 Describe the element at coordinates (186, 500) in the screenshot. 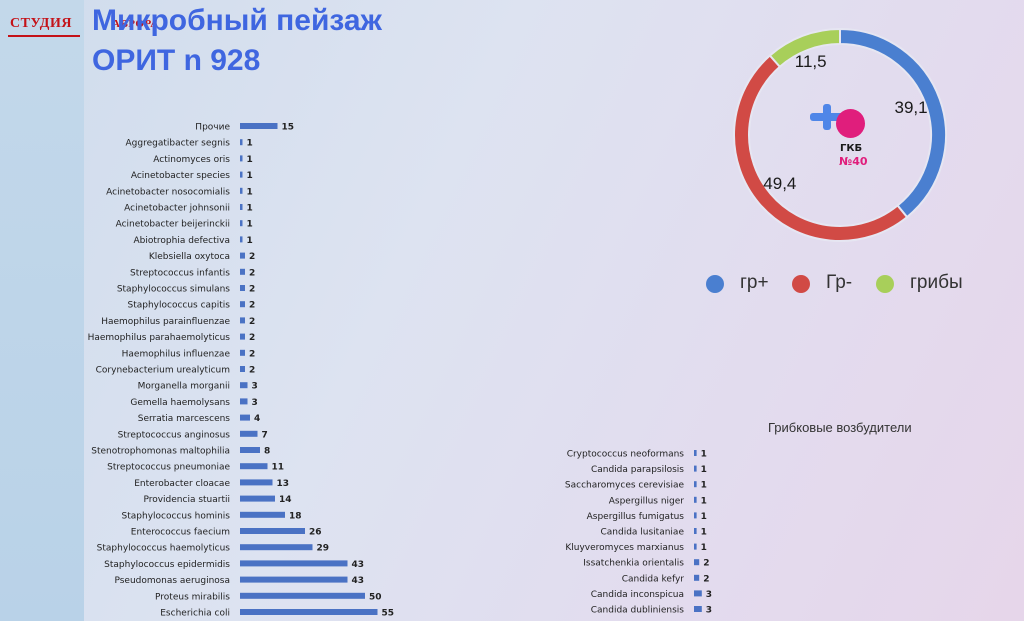

I see `bar-category-label: Providencia stuartii` at that location.